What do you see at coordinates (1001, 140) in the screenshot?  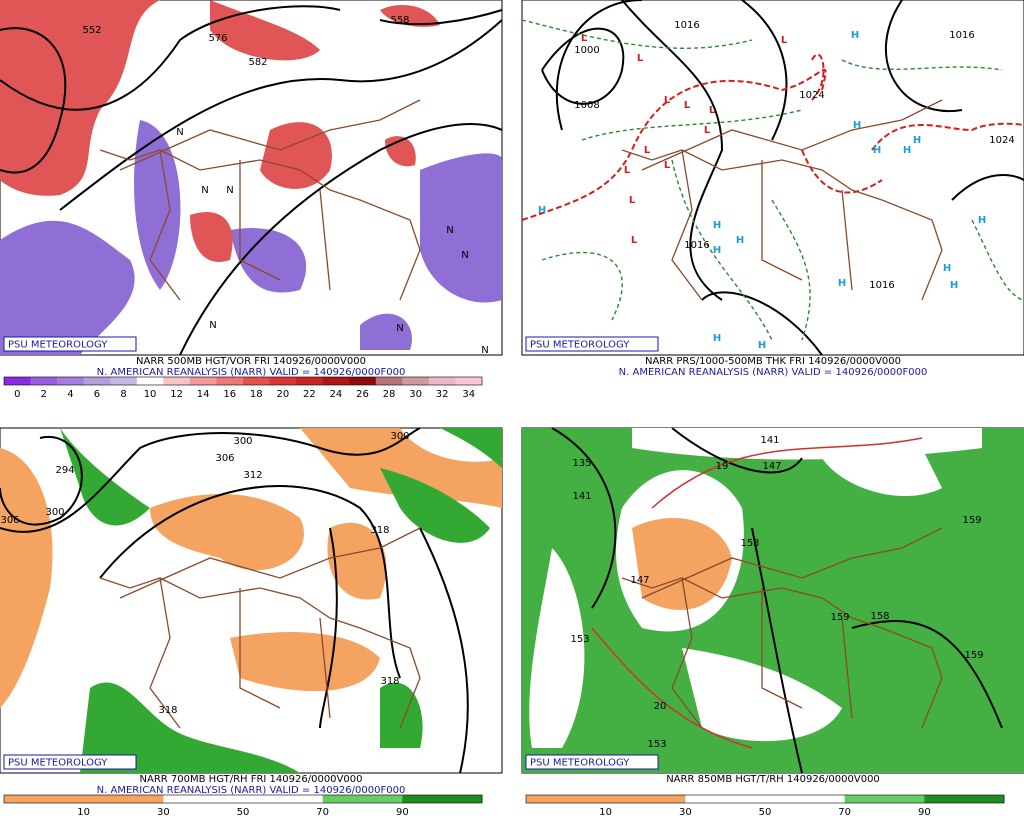 I see `contour-label: 1024` at bounding box center [1001, 140].